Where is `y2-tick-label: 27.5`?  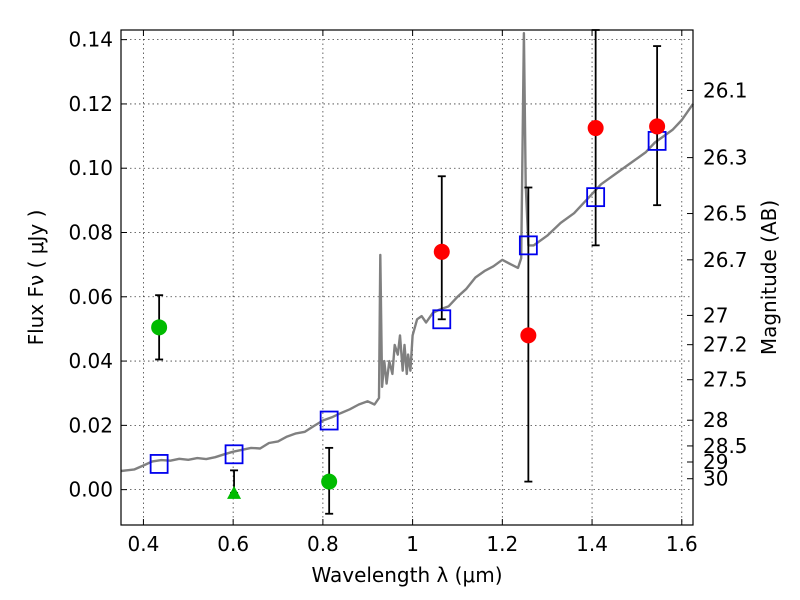 y2-tick-label: 27.5 is located at coordinates (725, 380).